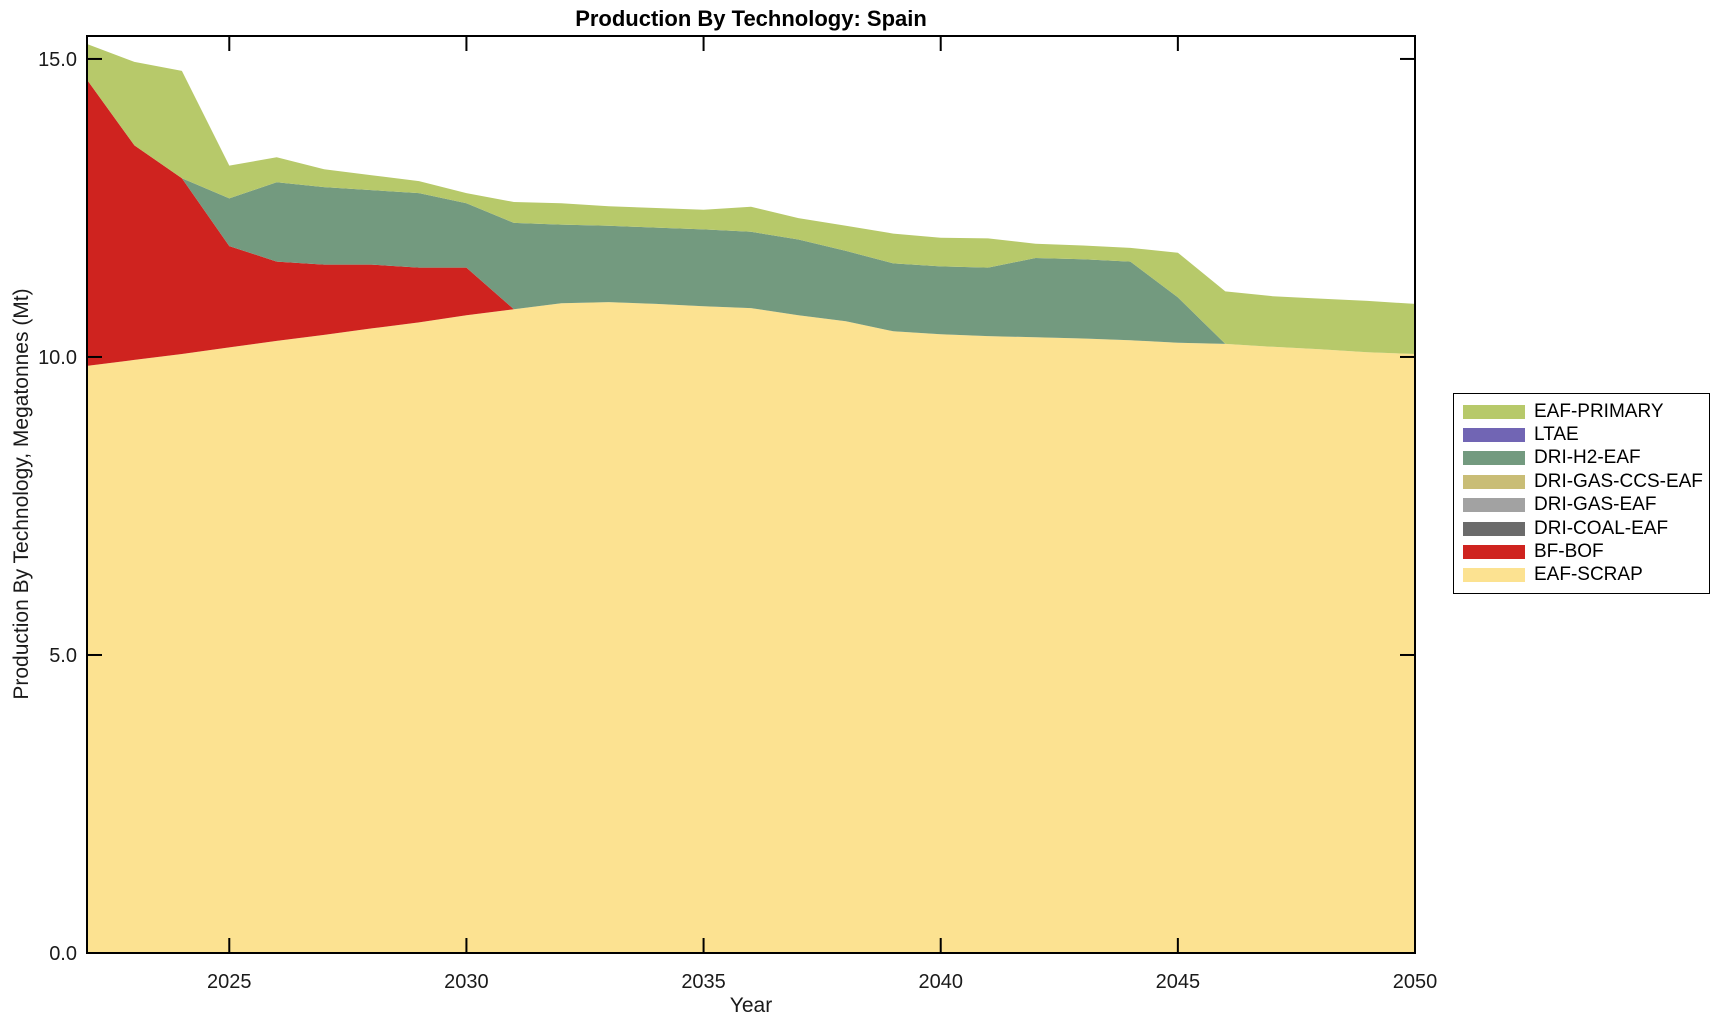 This screenshot has width=1715, height=1021. I want to click on legend-item-bf-bof: BF-BOF, so click(1586, 551).